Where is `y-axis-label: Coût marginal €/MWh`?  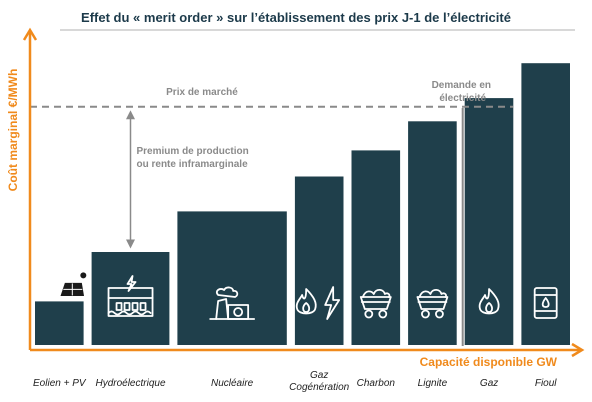 y-axis-label: Coût marginal €/MWh is located at coordinates (13, 130).